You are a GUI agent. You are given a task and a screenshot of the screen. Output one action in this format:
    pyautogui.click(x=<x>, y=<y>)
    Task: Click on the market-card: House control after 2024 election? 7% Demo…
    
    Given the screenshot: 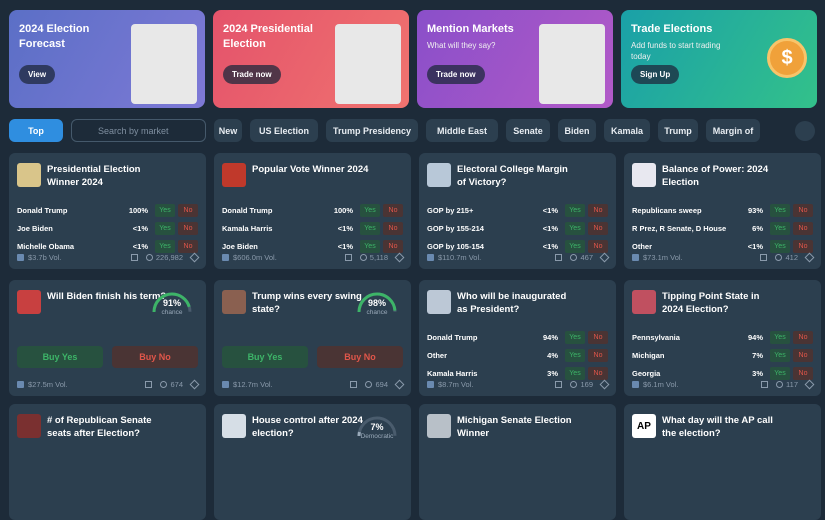 What is the action you would take?
    pyautogui.click(x=312, y=462)
    